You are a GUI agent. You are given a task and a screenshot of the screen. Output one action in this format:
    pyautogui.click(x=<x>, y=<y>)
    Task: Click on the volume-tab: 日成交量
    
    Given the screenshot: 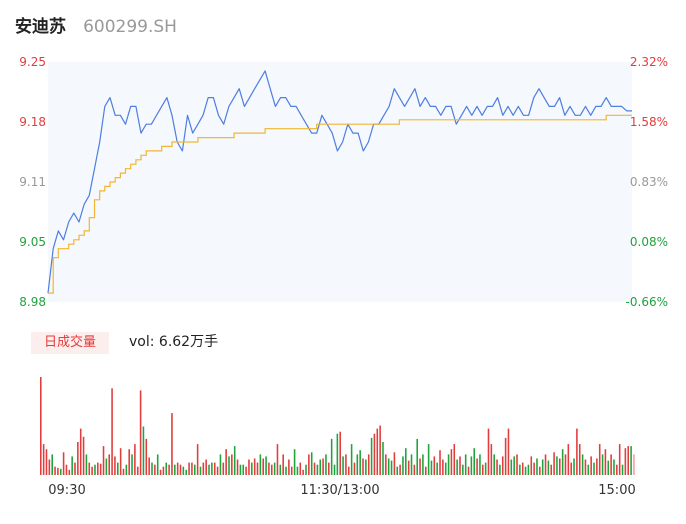 What is the action you would take?
    pyautogui.click(x=70, y=343)
    